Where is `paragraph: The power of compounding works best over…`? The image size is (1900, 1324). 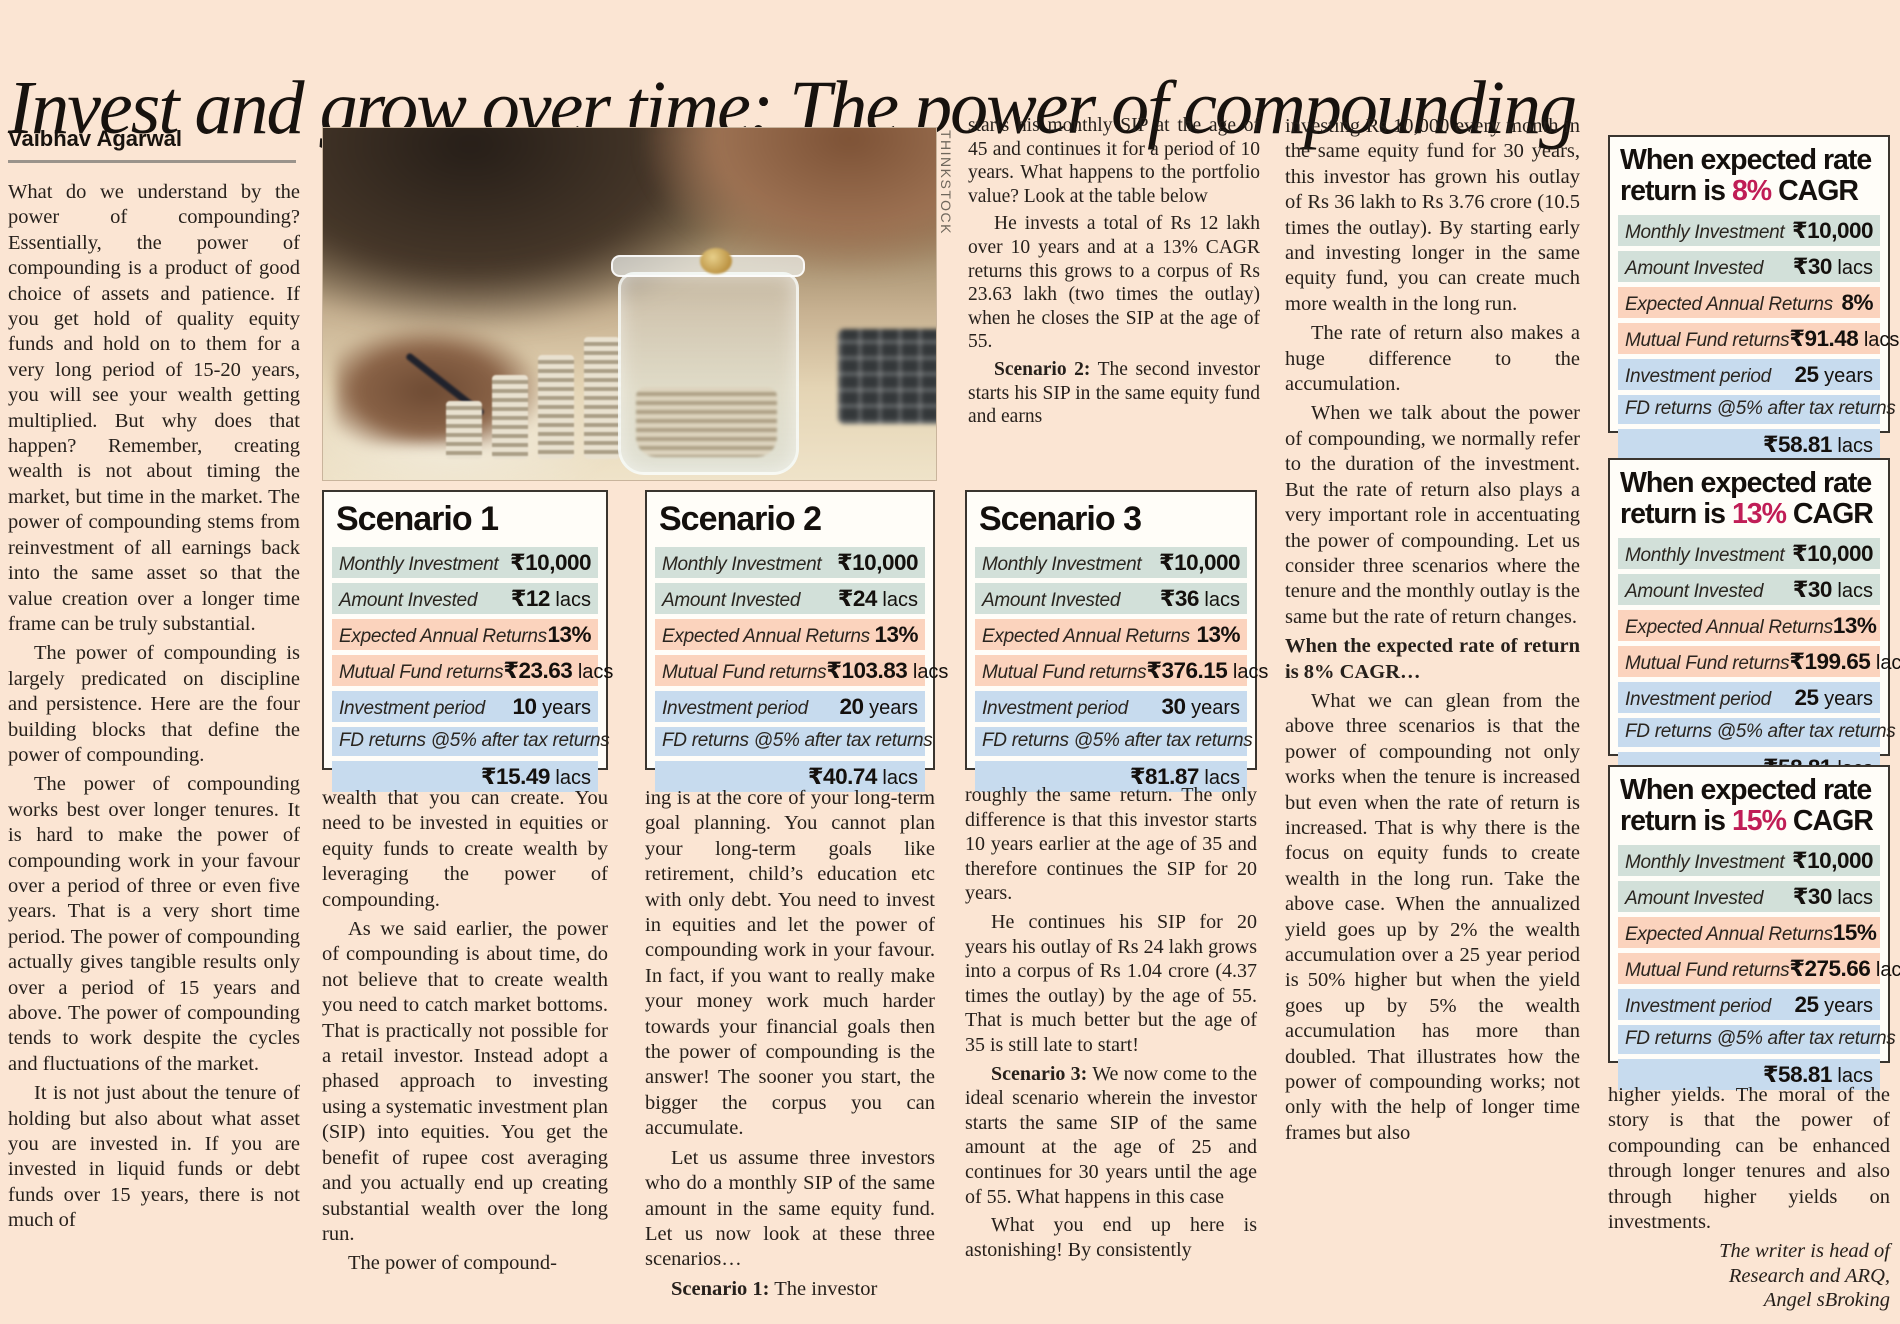 paragraph: The power of compounding works best over… is located at coordinates (154, 924).